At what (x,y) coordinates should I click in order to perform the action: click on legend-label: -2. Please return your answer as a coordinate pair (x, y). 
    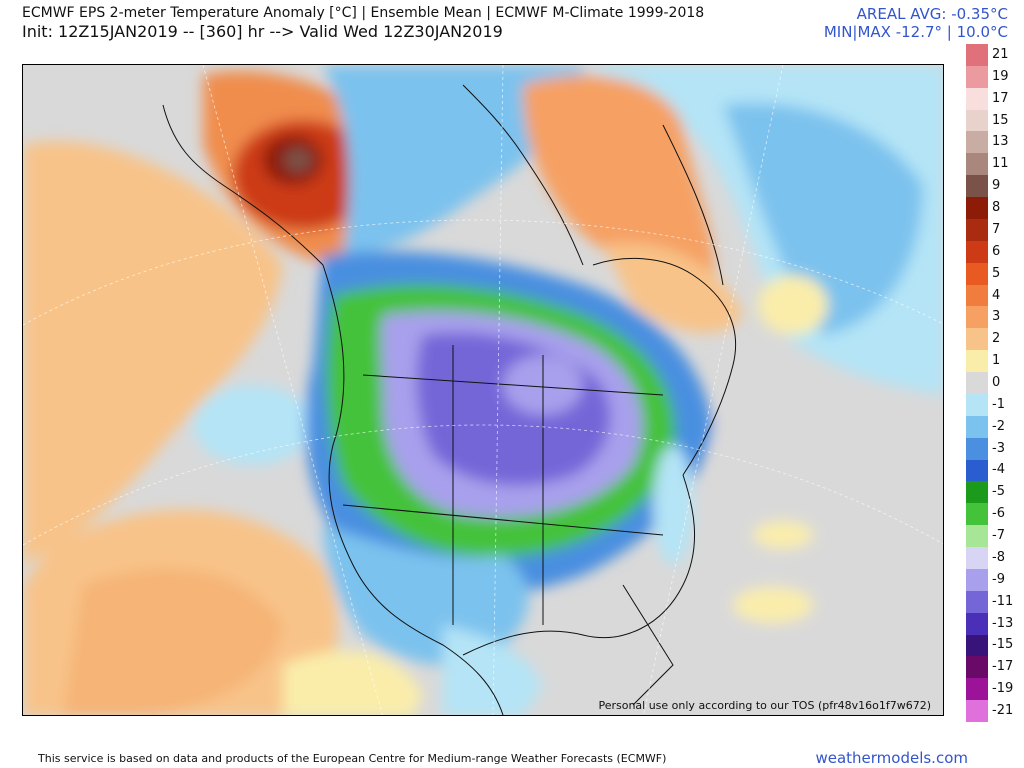
    Looking at the image, I should click on (998, 426).